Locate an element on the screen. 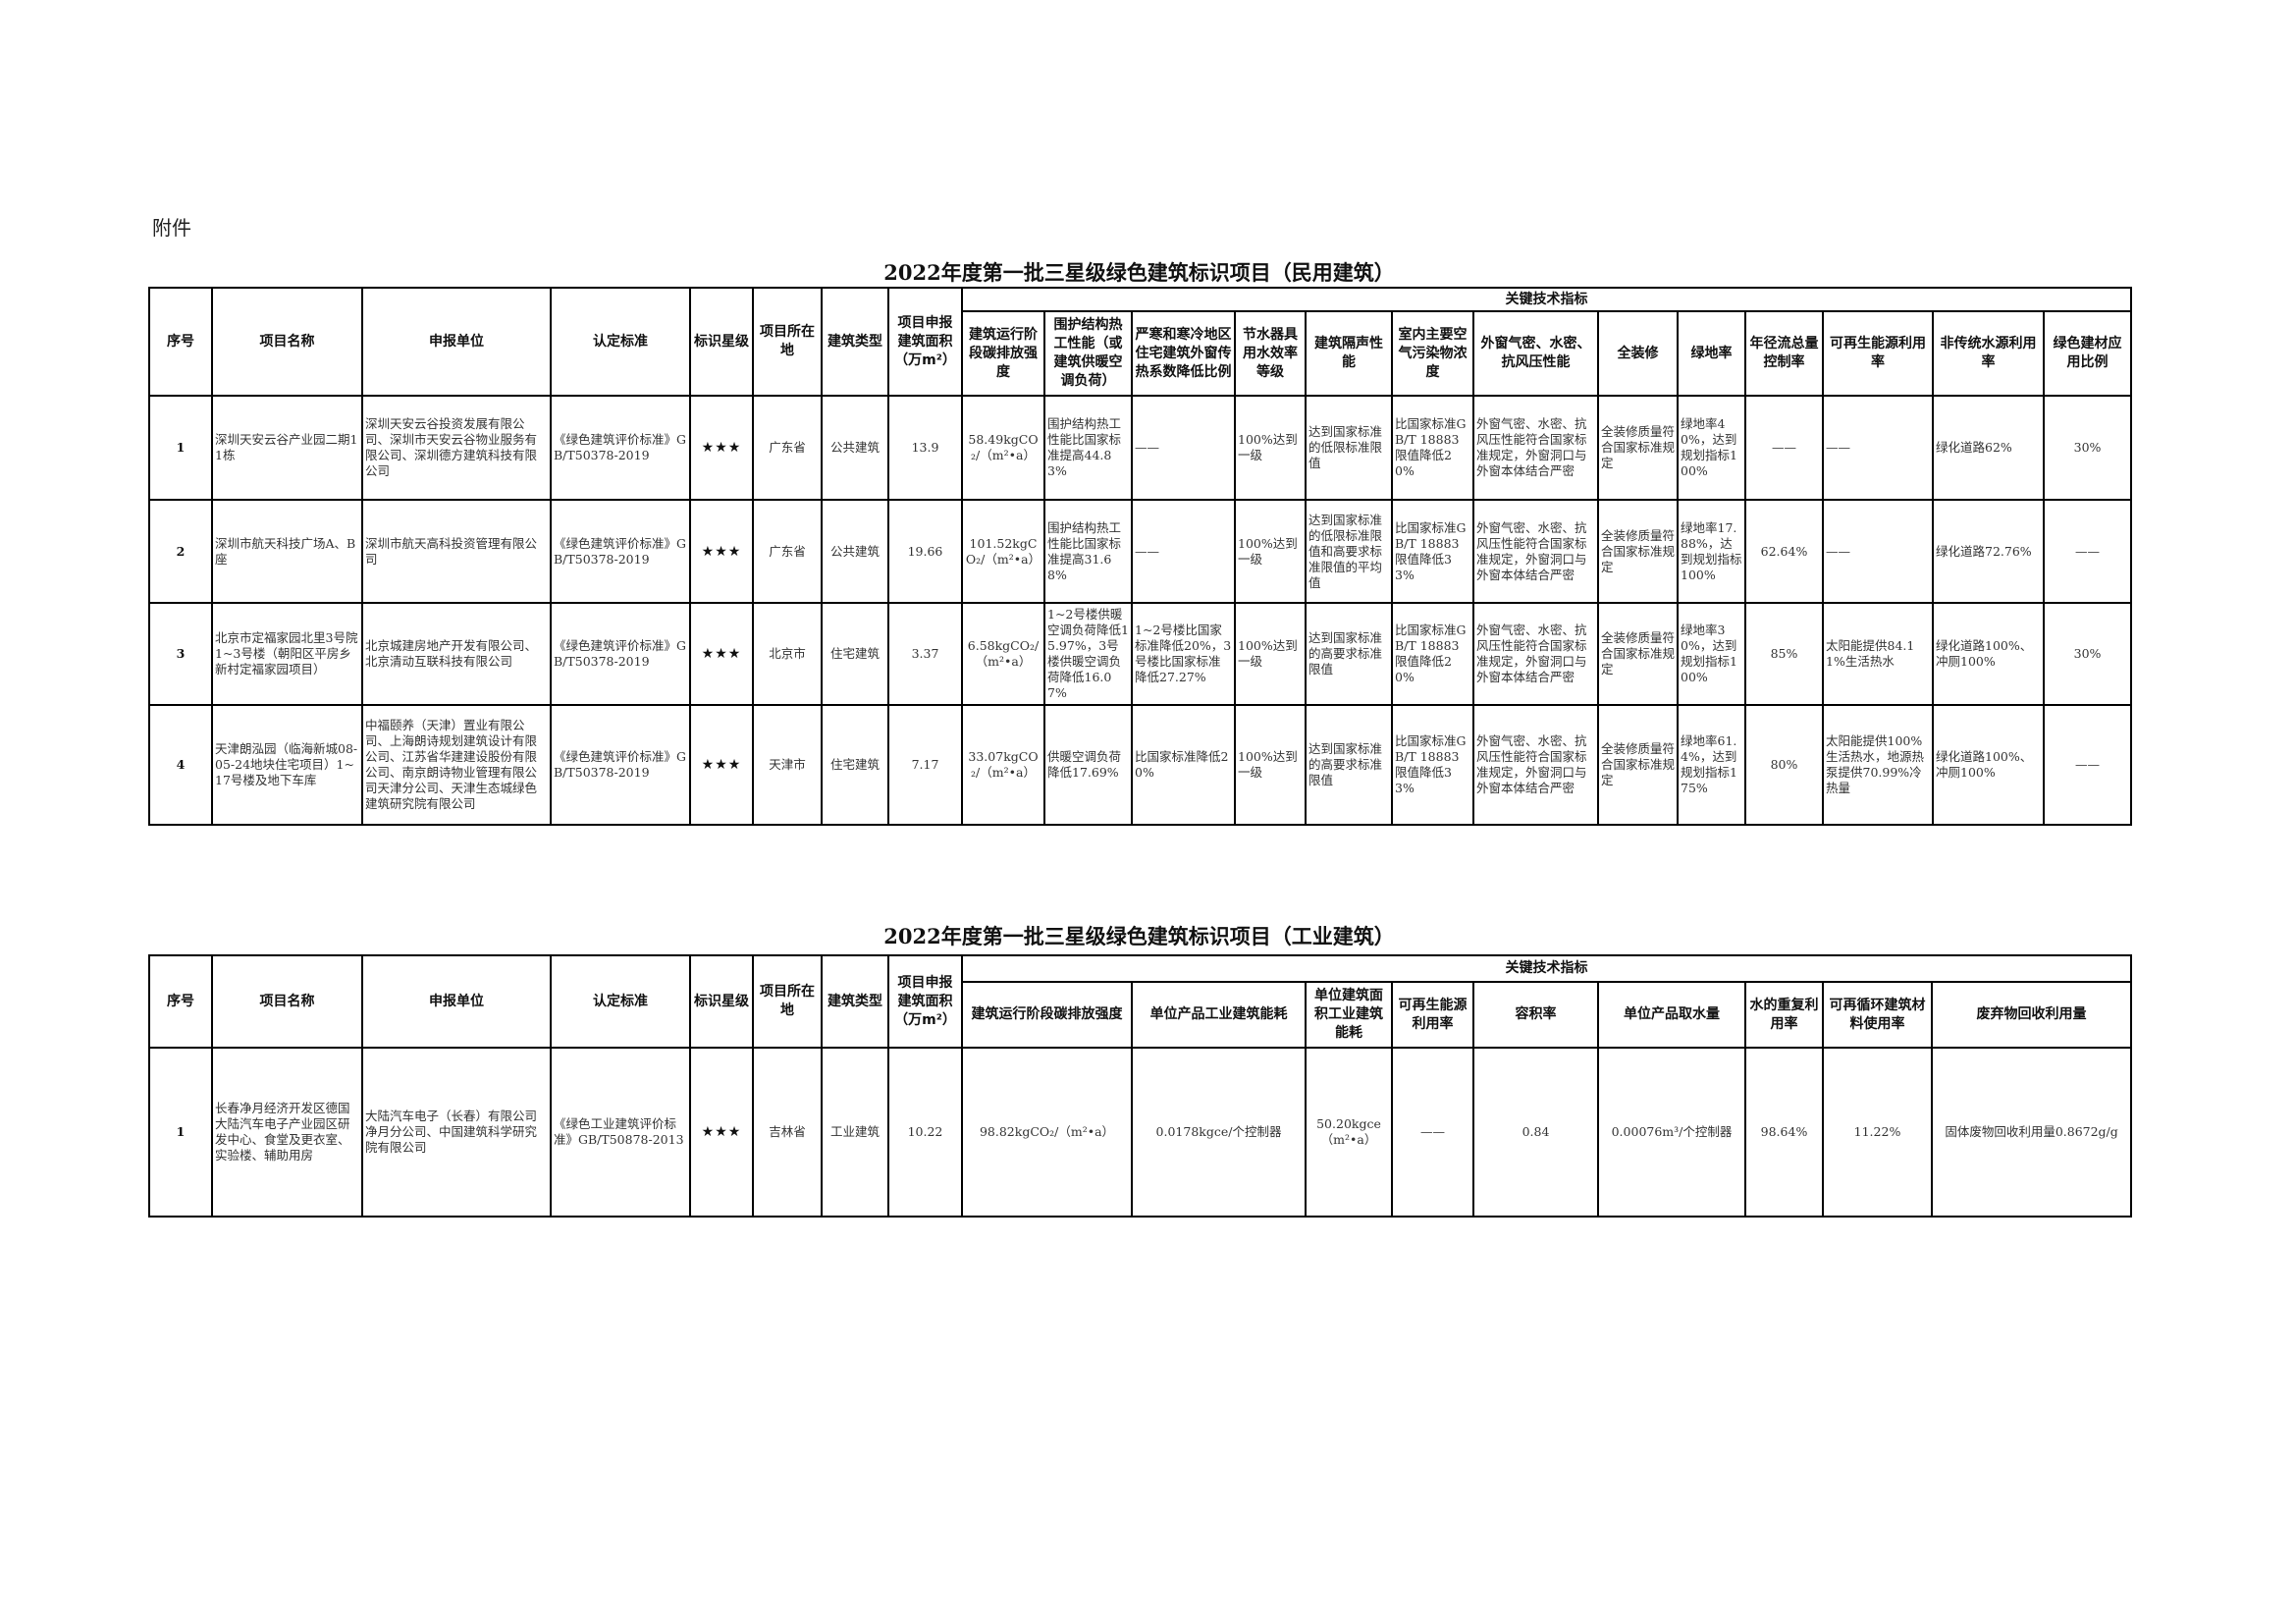 Image resolution: width=2296 pixels, height=1624 pixels. column-header: 建筑类型 is located at coordinates (855, 1001).